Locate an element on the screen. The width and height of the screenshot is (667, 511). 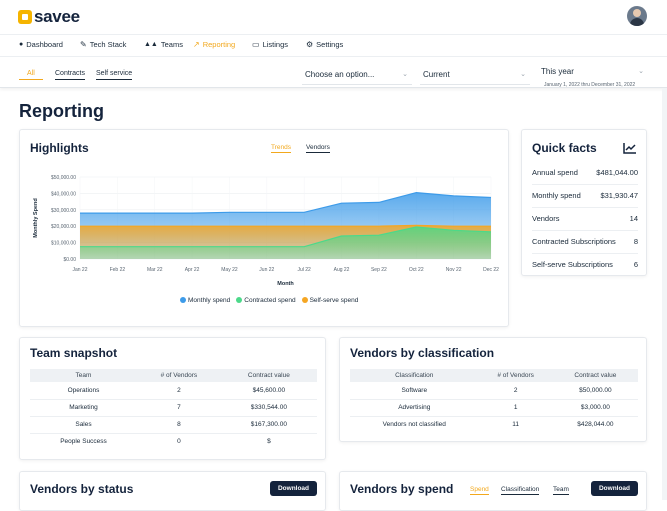
vendors-status-title: Vendors by status is located at coordinates (82, 489).